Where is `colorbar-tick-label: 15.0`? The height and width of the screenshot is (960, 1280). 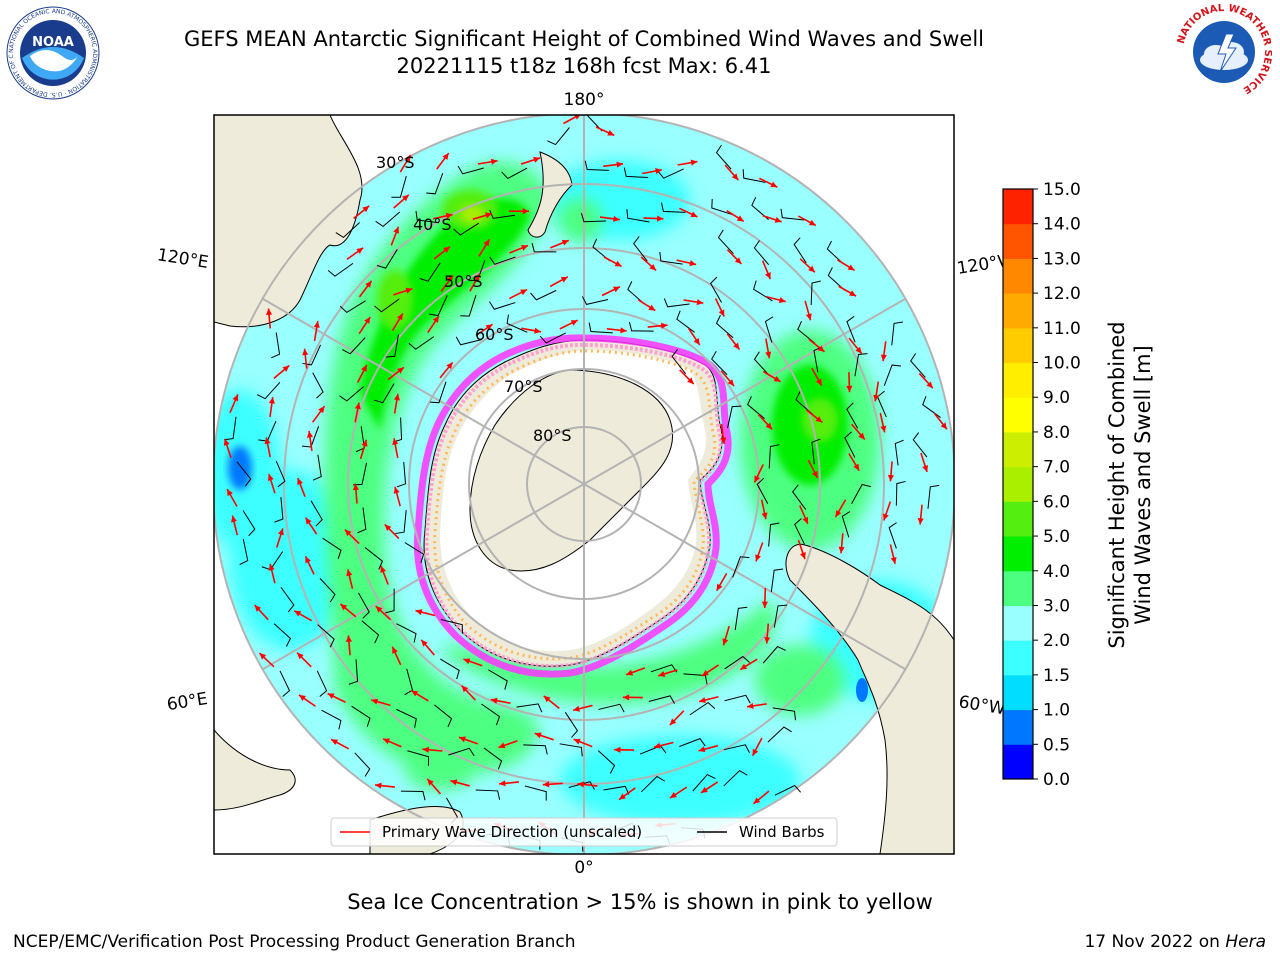 colorbar-tick-label: 15.0 is located at coordinates (1062, 190).